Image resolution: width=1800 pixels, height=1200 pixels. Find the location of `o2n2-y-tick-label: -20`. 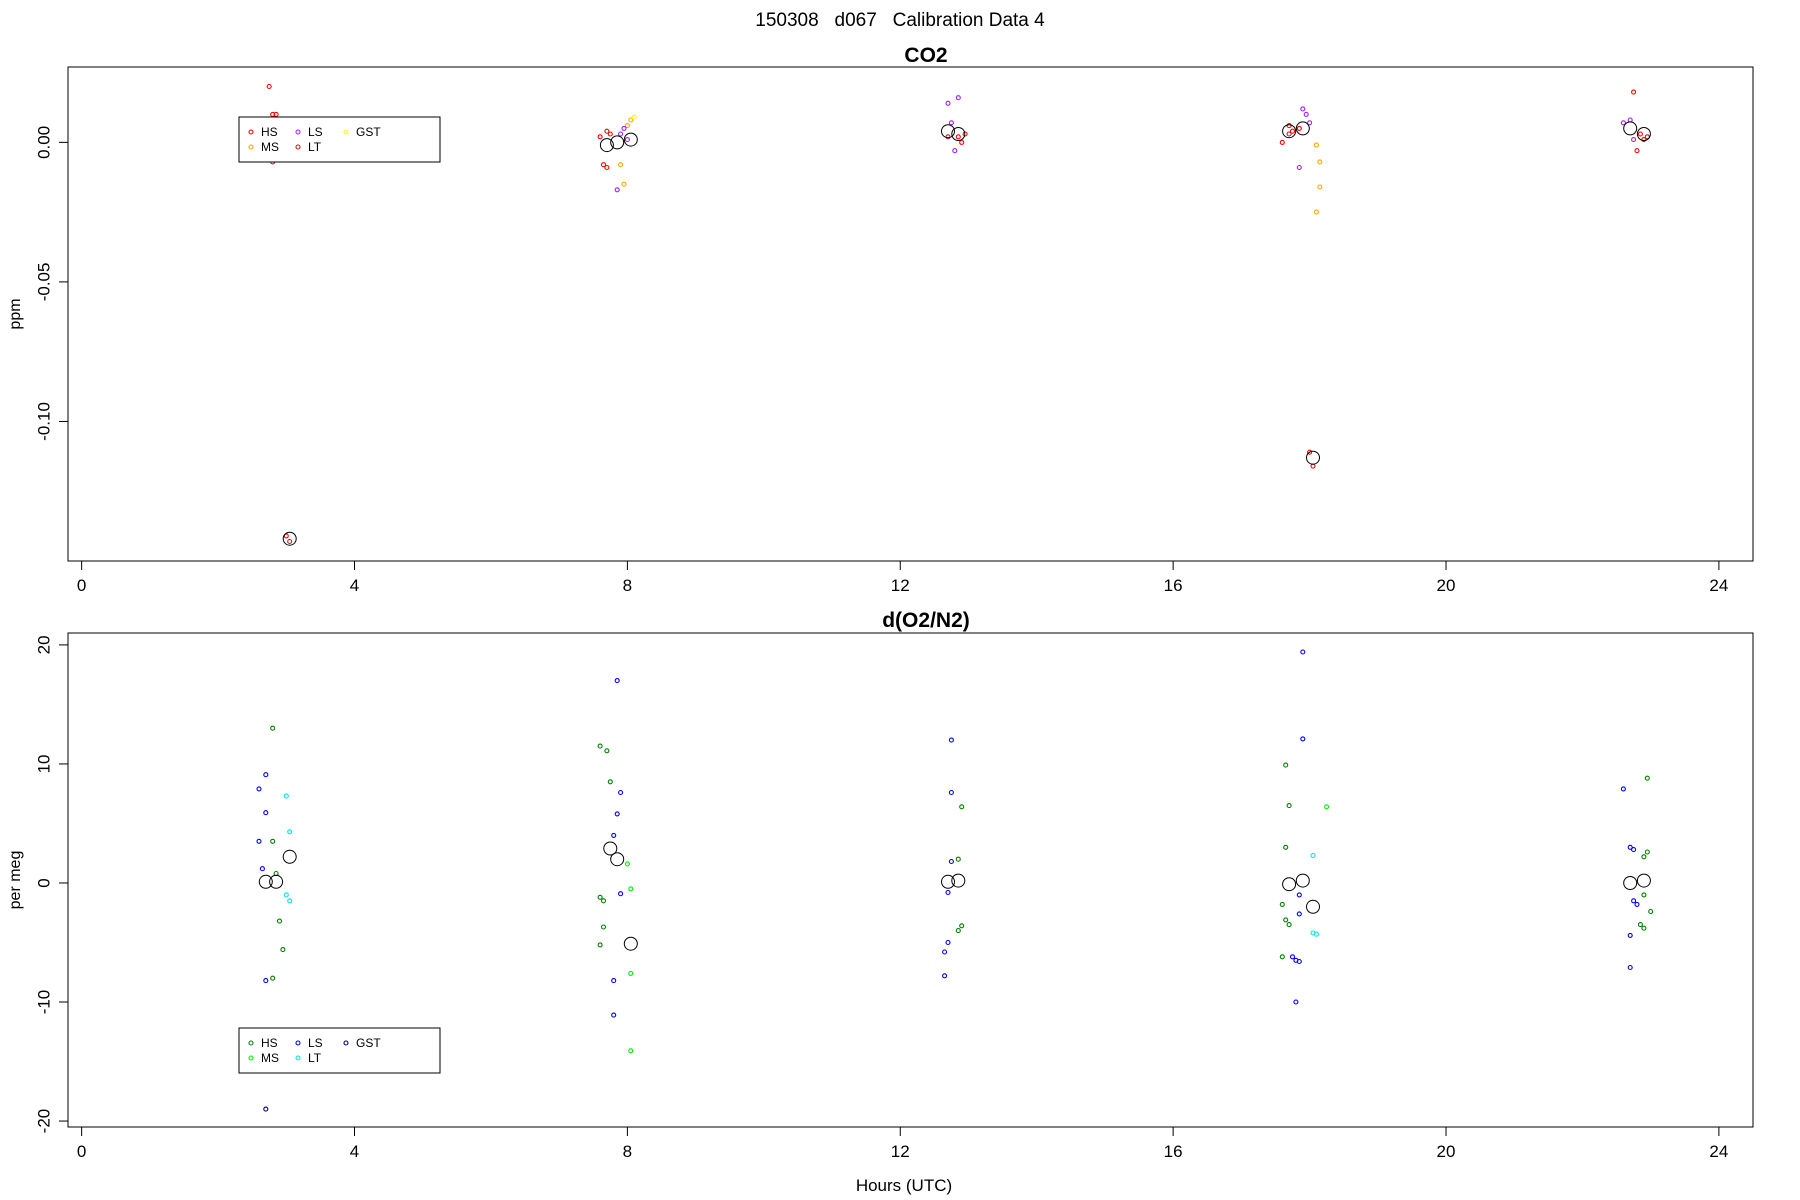

o2n2-y-tick-label: -20 is located at coordinates (44, 1121).